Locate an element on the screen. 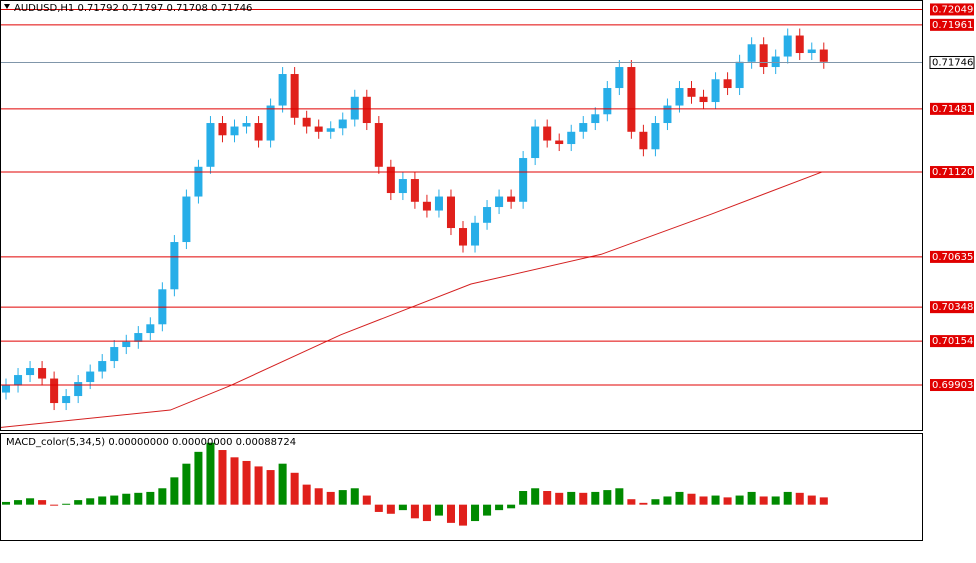 The width and height of the screenshot is (976, 563). level-label: 0.70635 is located at coordinates (952, 257).